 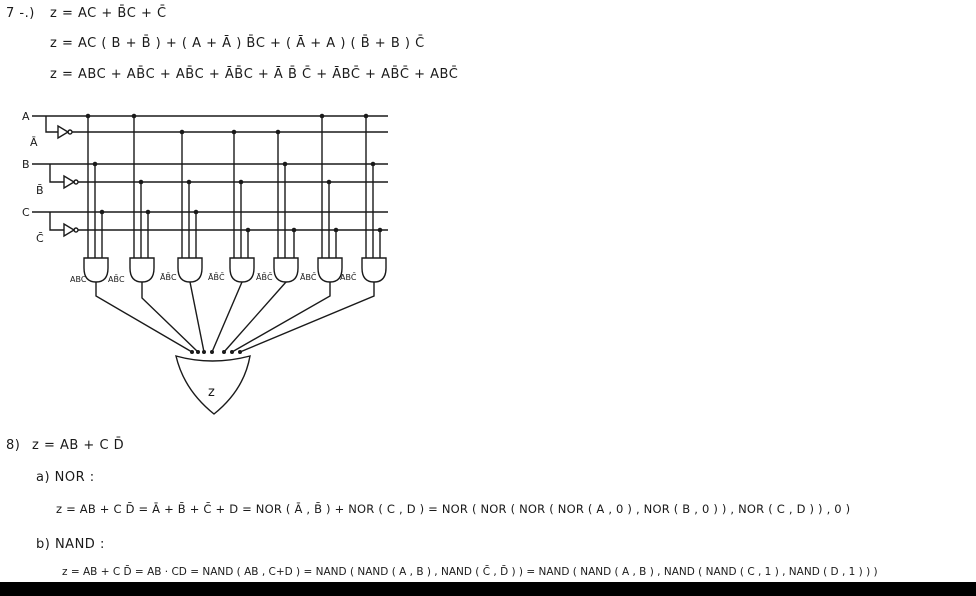 I want to click on output-label: z, so click(x=211, y=392).